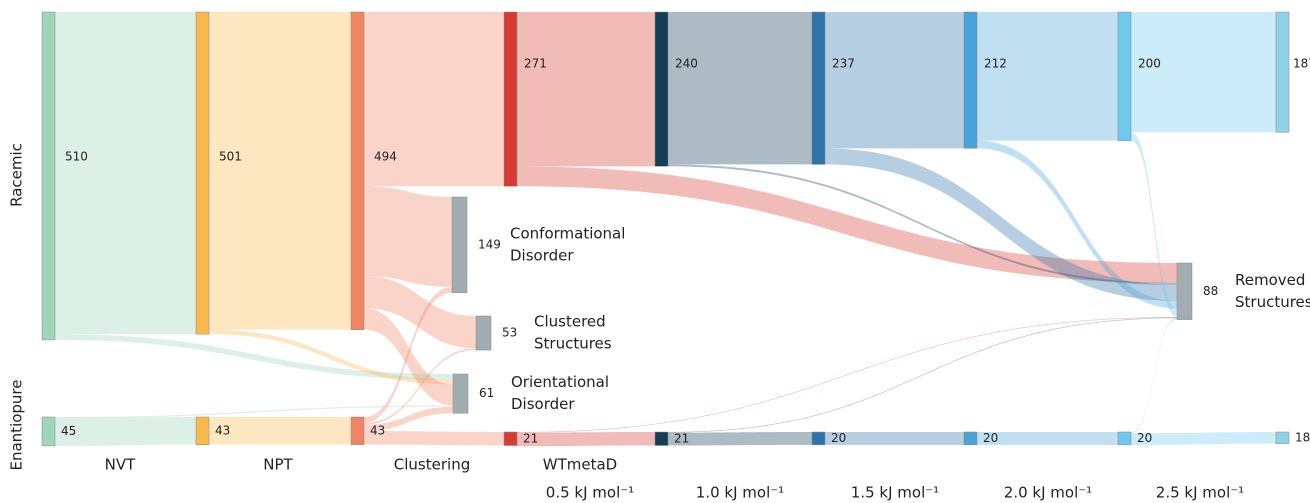 Image resolution: width=1310 pixels, height=503 pixels. What do you see at coordinates (1302, 437) in the screenshot?
I see `node-value: 18` at bounding box center [1302, 437].